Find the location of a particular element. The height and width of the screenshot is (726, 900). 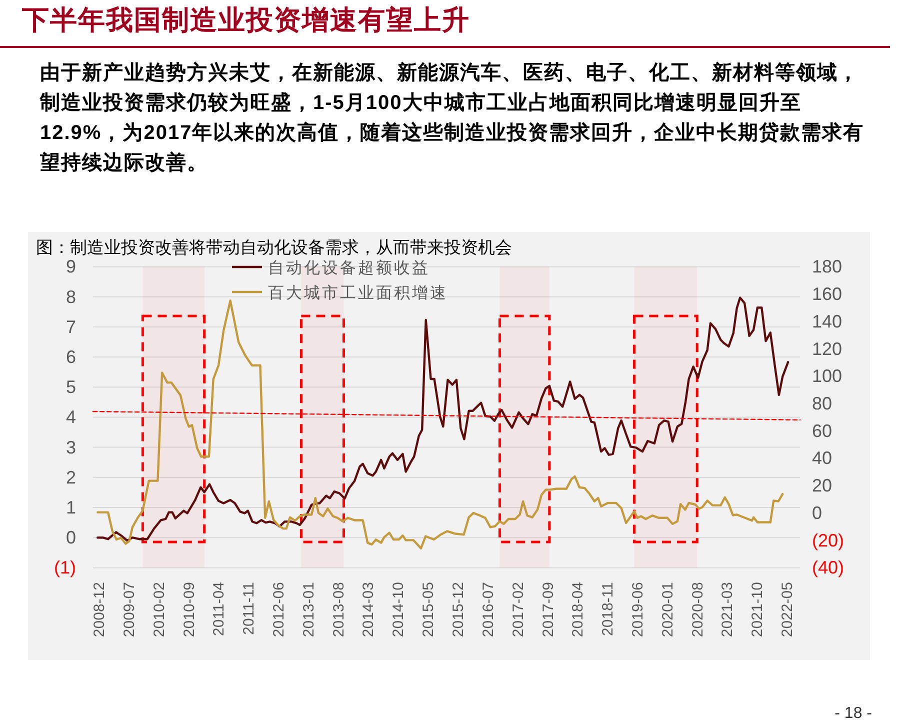

x-tick-label: 2018-11 is located at coordinates (608, 609).